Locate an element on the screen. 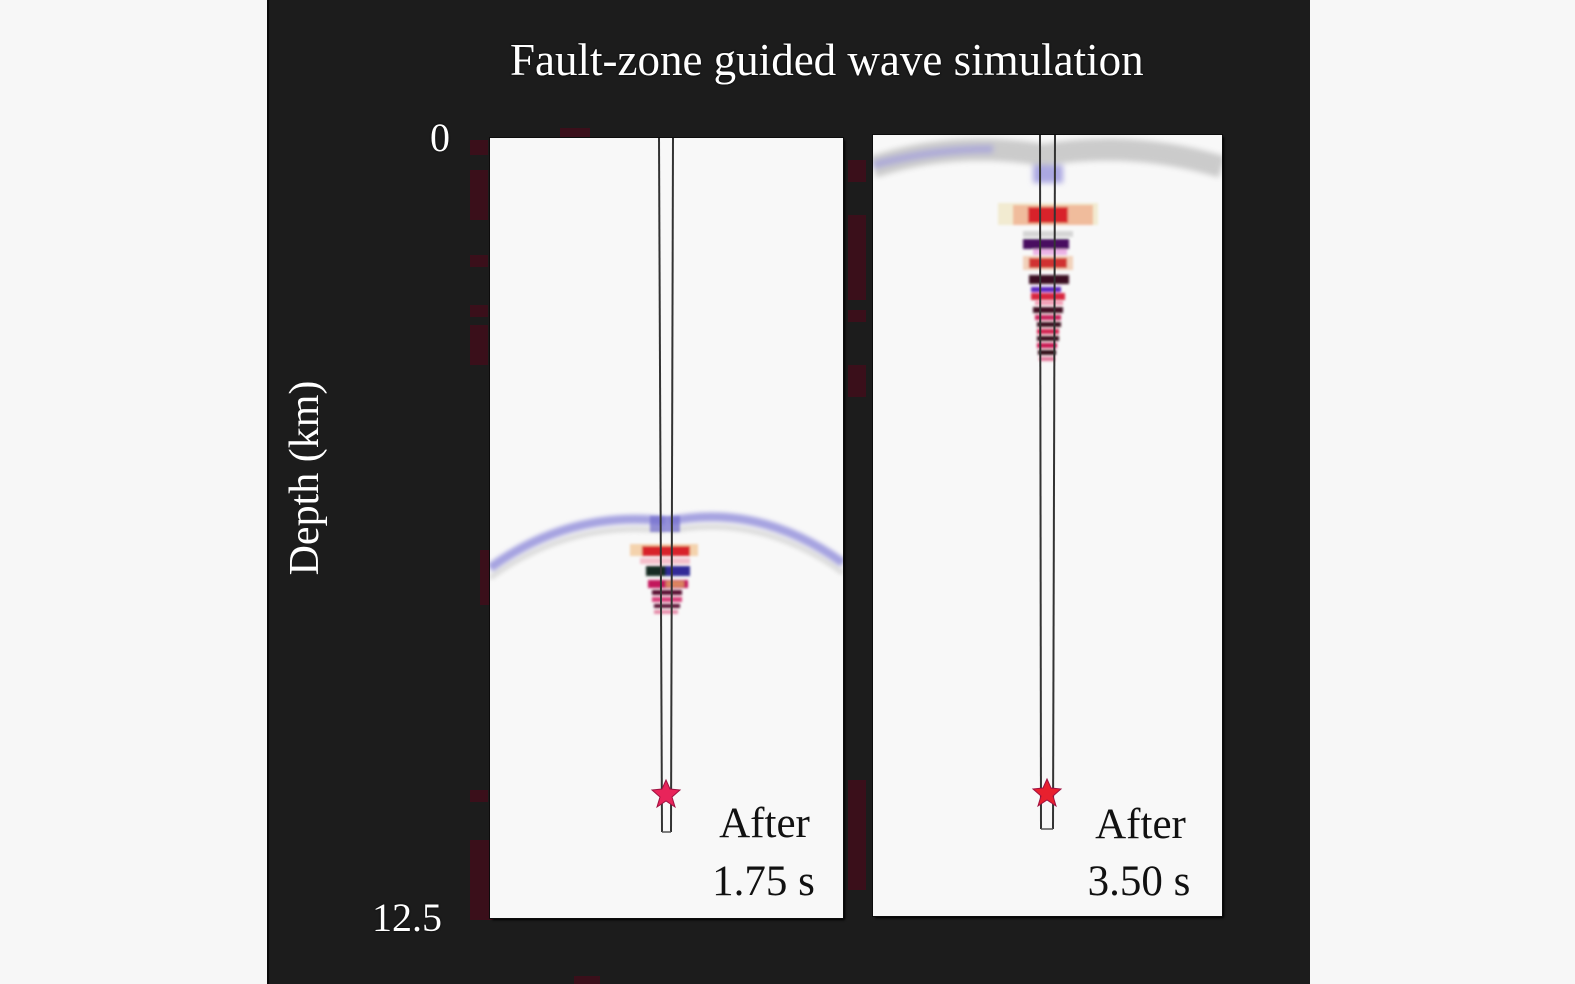  panel-caption-line2: 1.75 s is located at coordinates (763, 881).